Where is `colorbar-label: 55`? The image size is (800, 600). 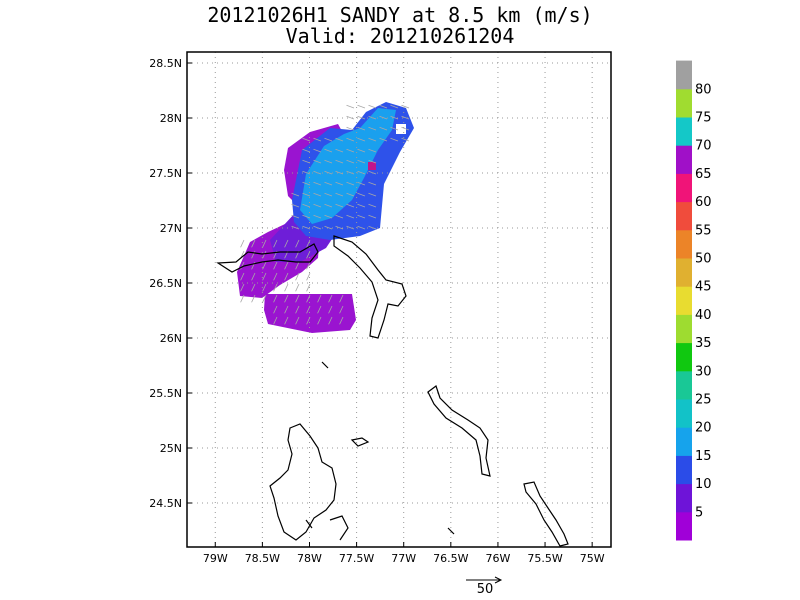 colorbar-label: 55 is located at coordinates (703, 230).